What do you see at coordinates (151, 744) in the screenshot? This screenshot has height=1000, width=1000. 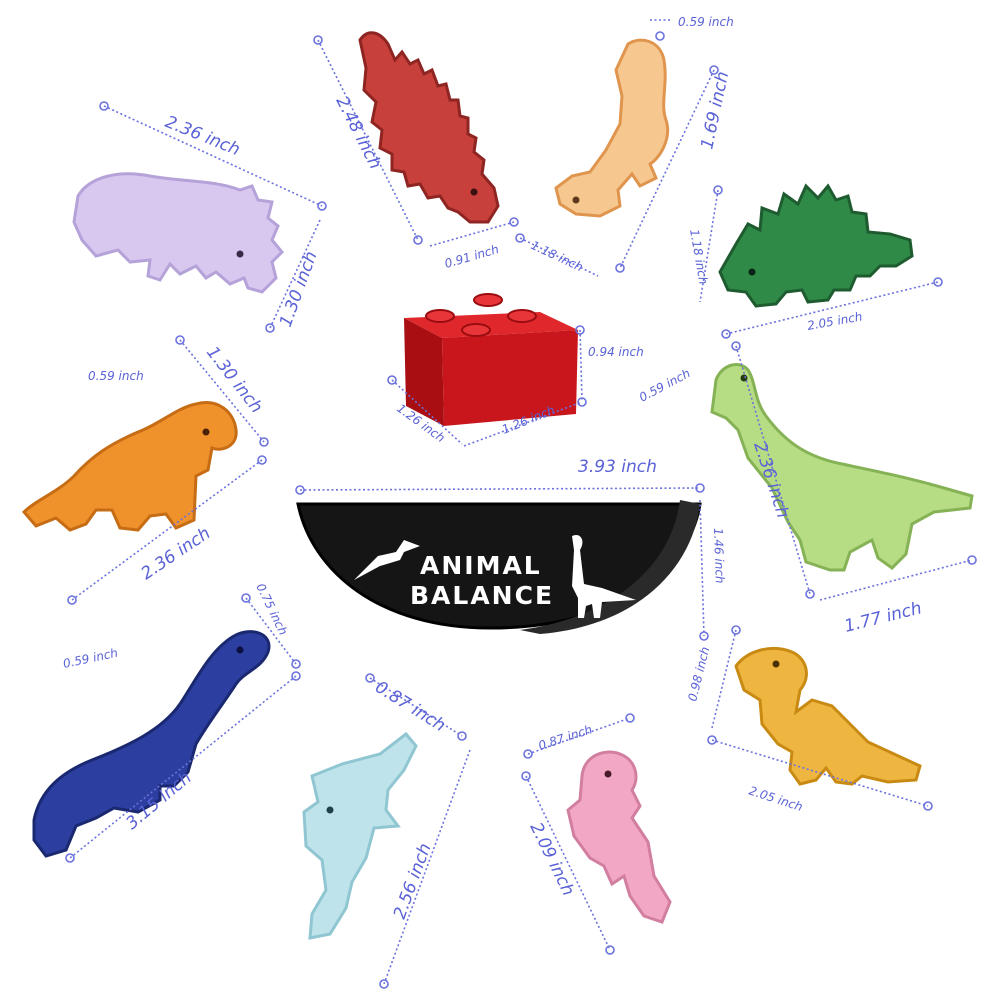 I see `navy-dino-figure` at bounding box center [151, 744].